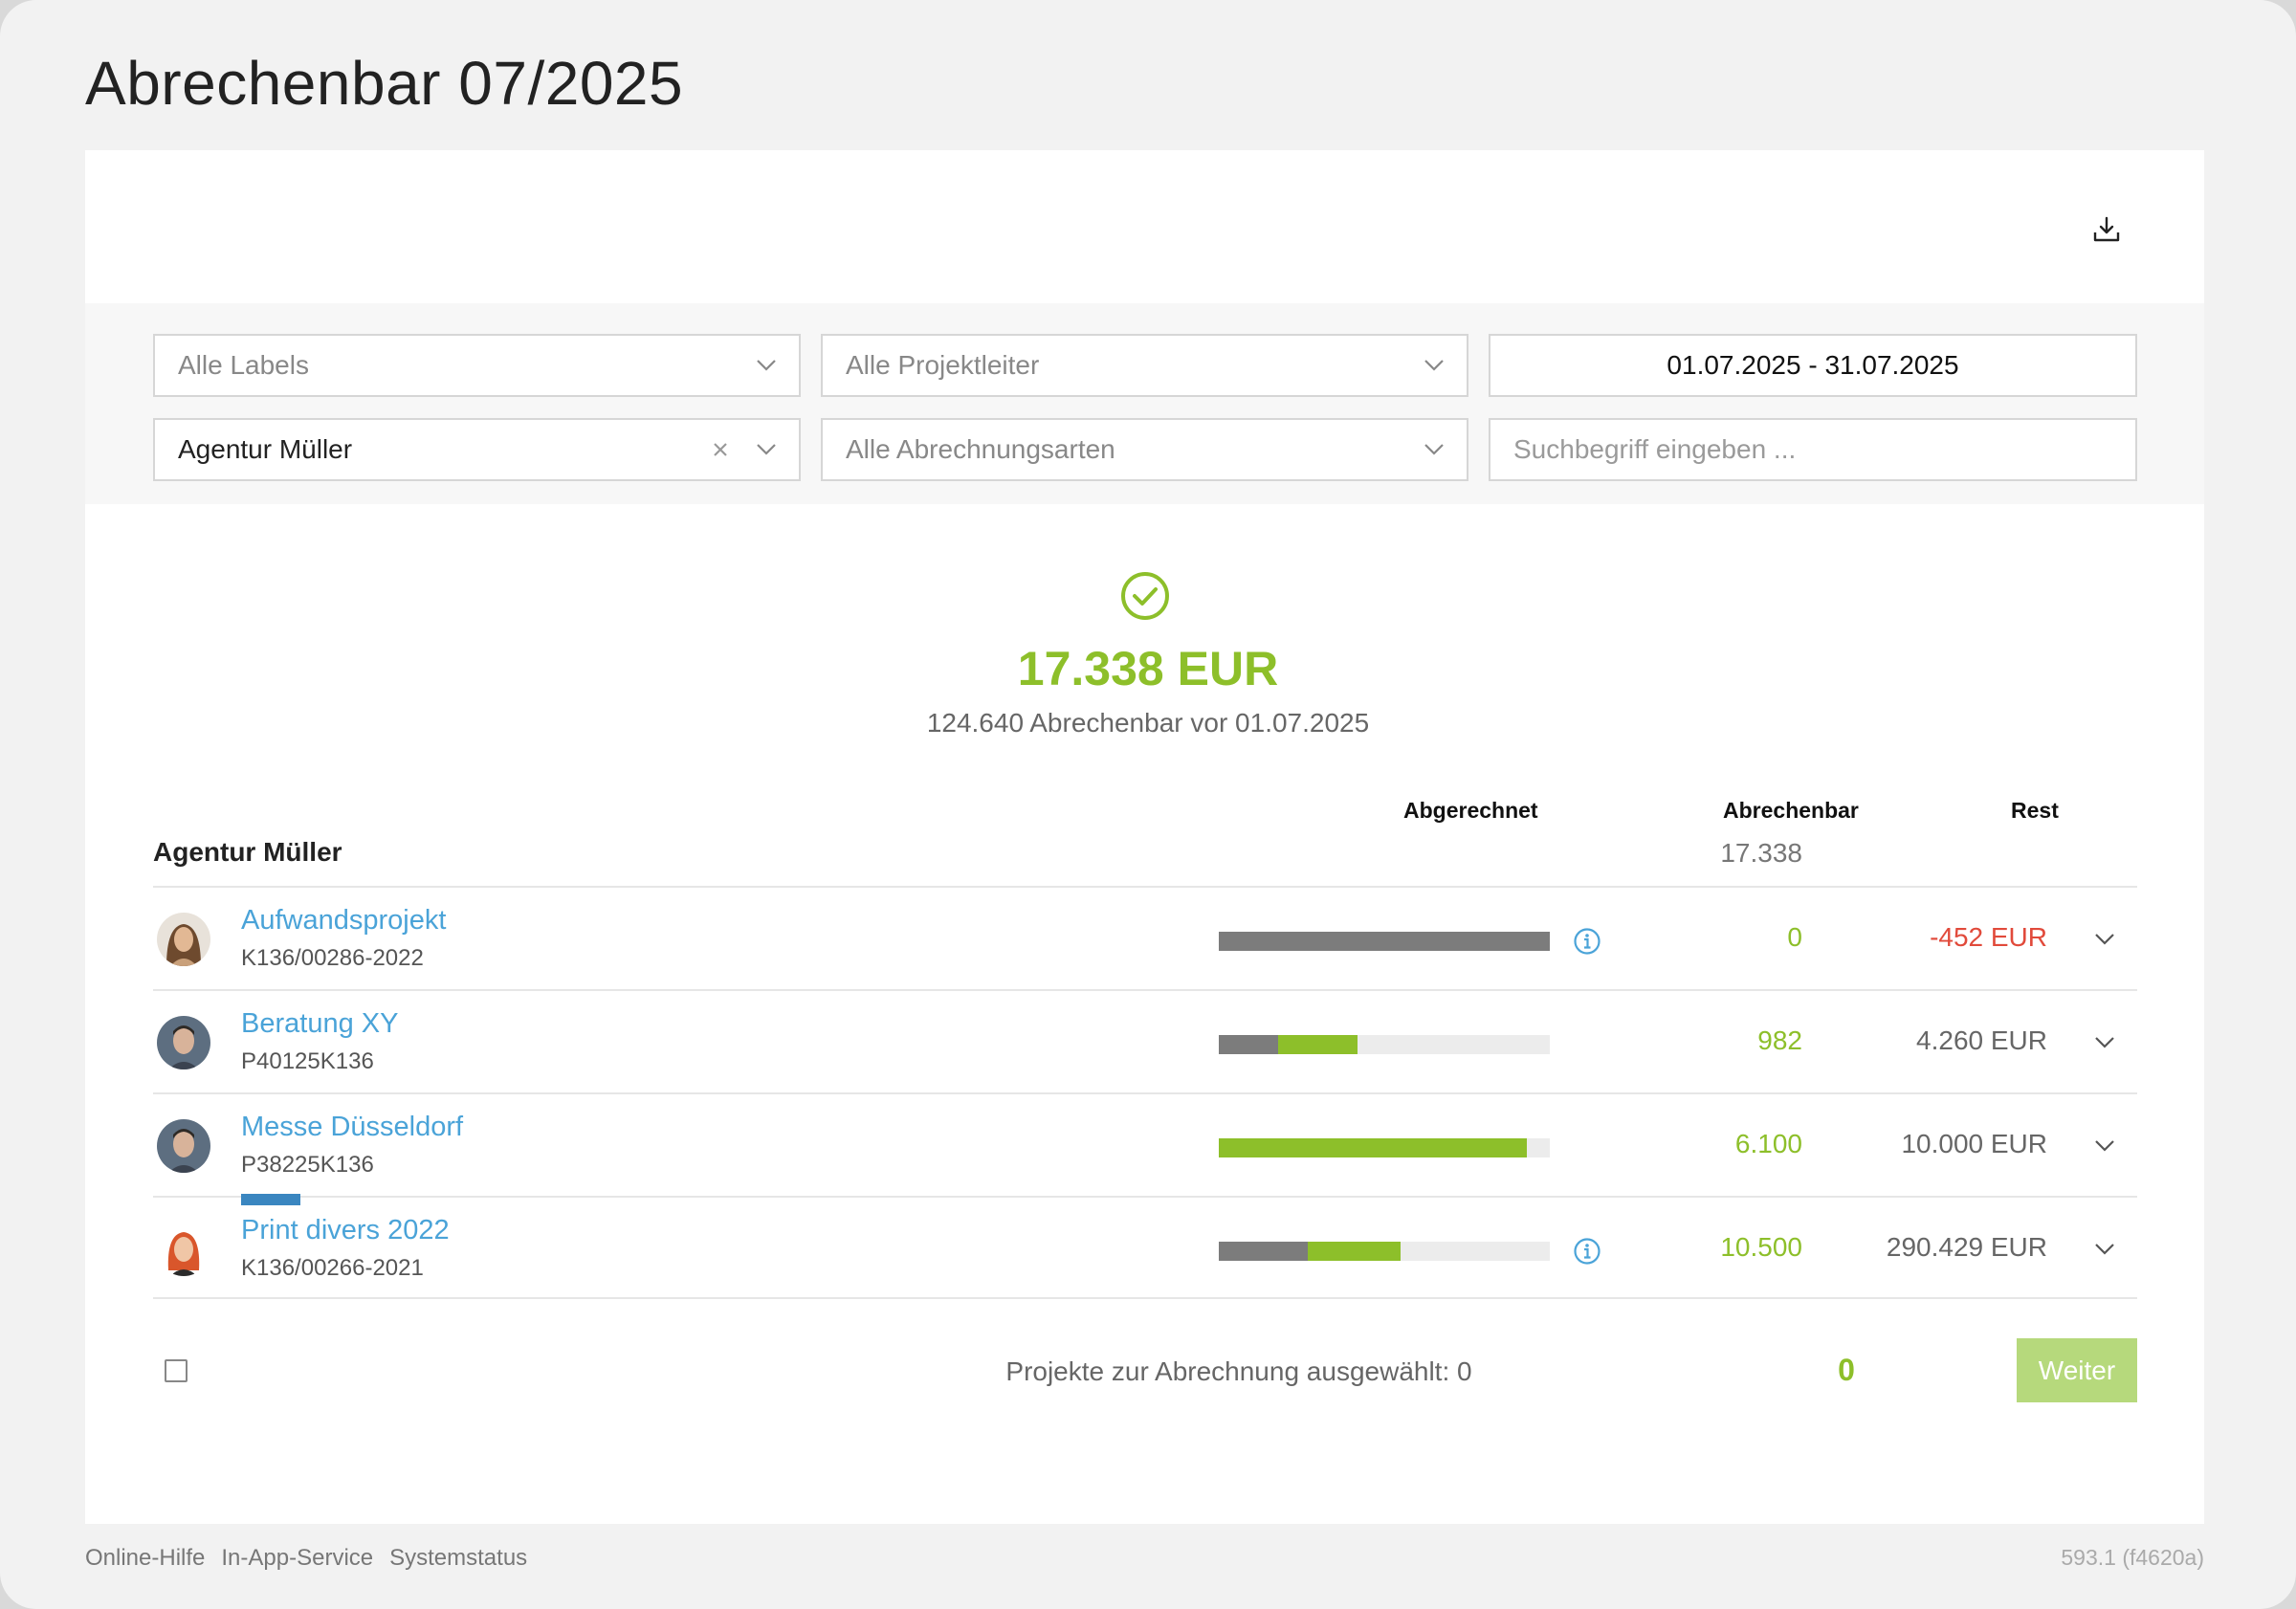  What do you see at coordinates (1768, 1143) in the screenshot?
I see `billable-value: 6.100` at bounding box center [1768, 1143].